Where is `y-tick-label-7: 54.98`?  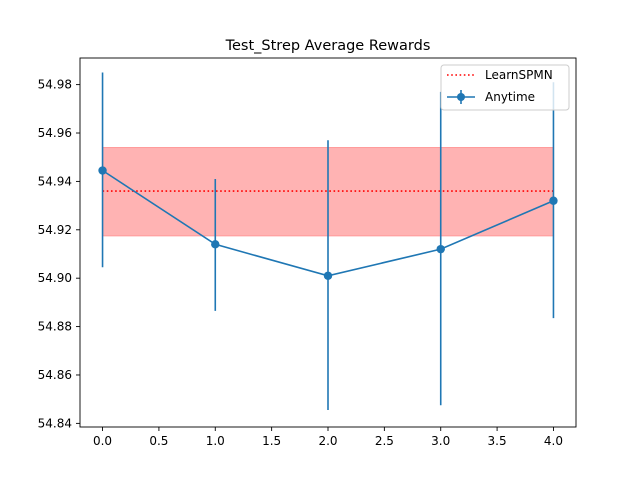
y-tick-label-7: 54.98 is located at coordinates (55, 85).